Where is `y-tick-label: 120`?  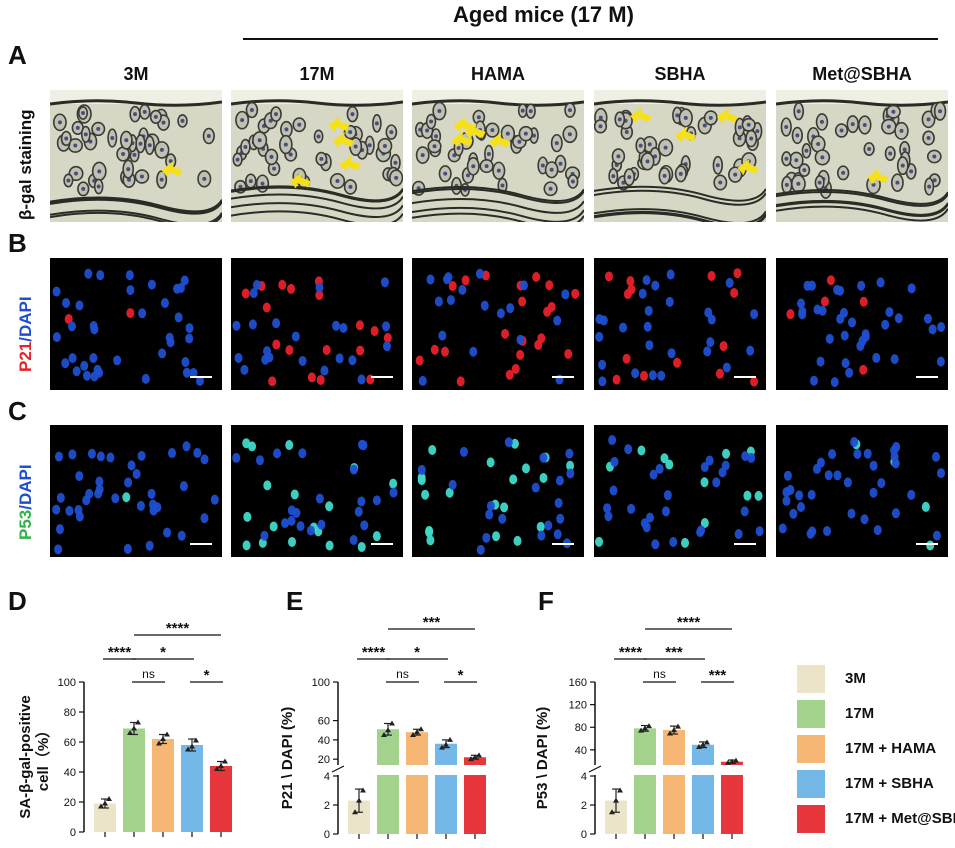 y-tick-label: 120 is located at coordinates (578, 706).